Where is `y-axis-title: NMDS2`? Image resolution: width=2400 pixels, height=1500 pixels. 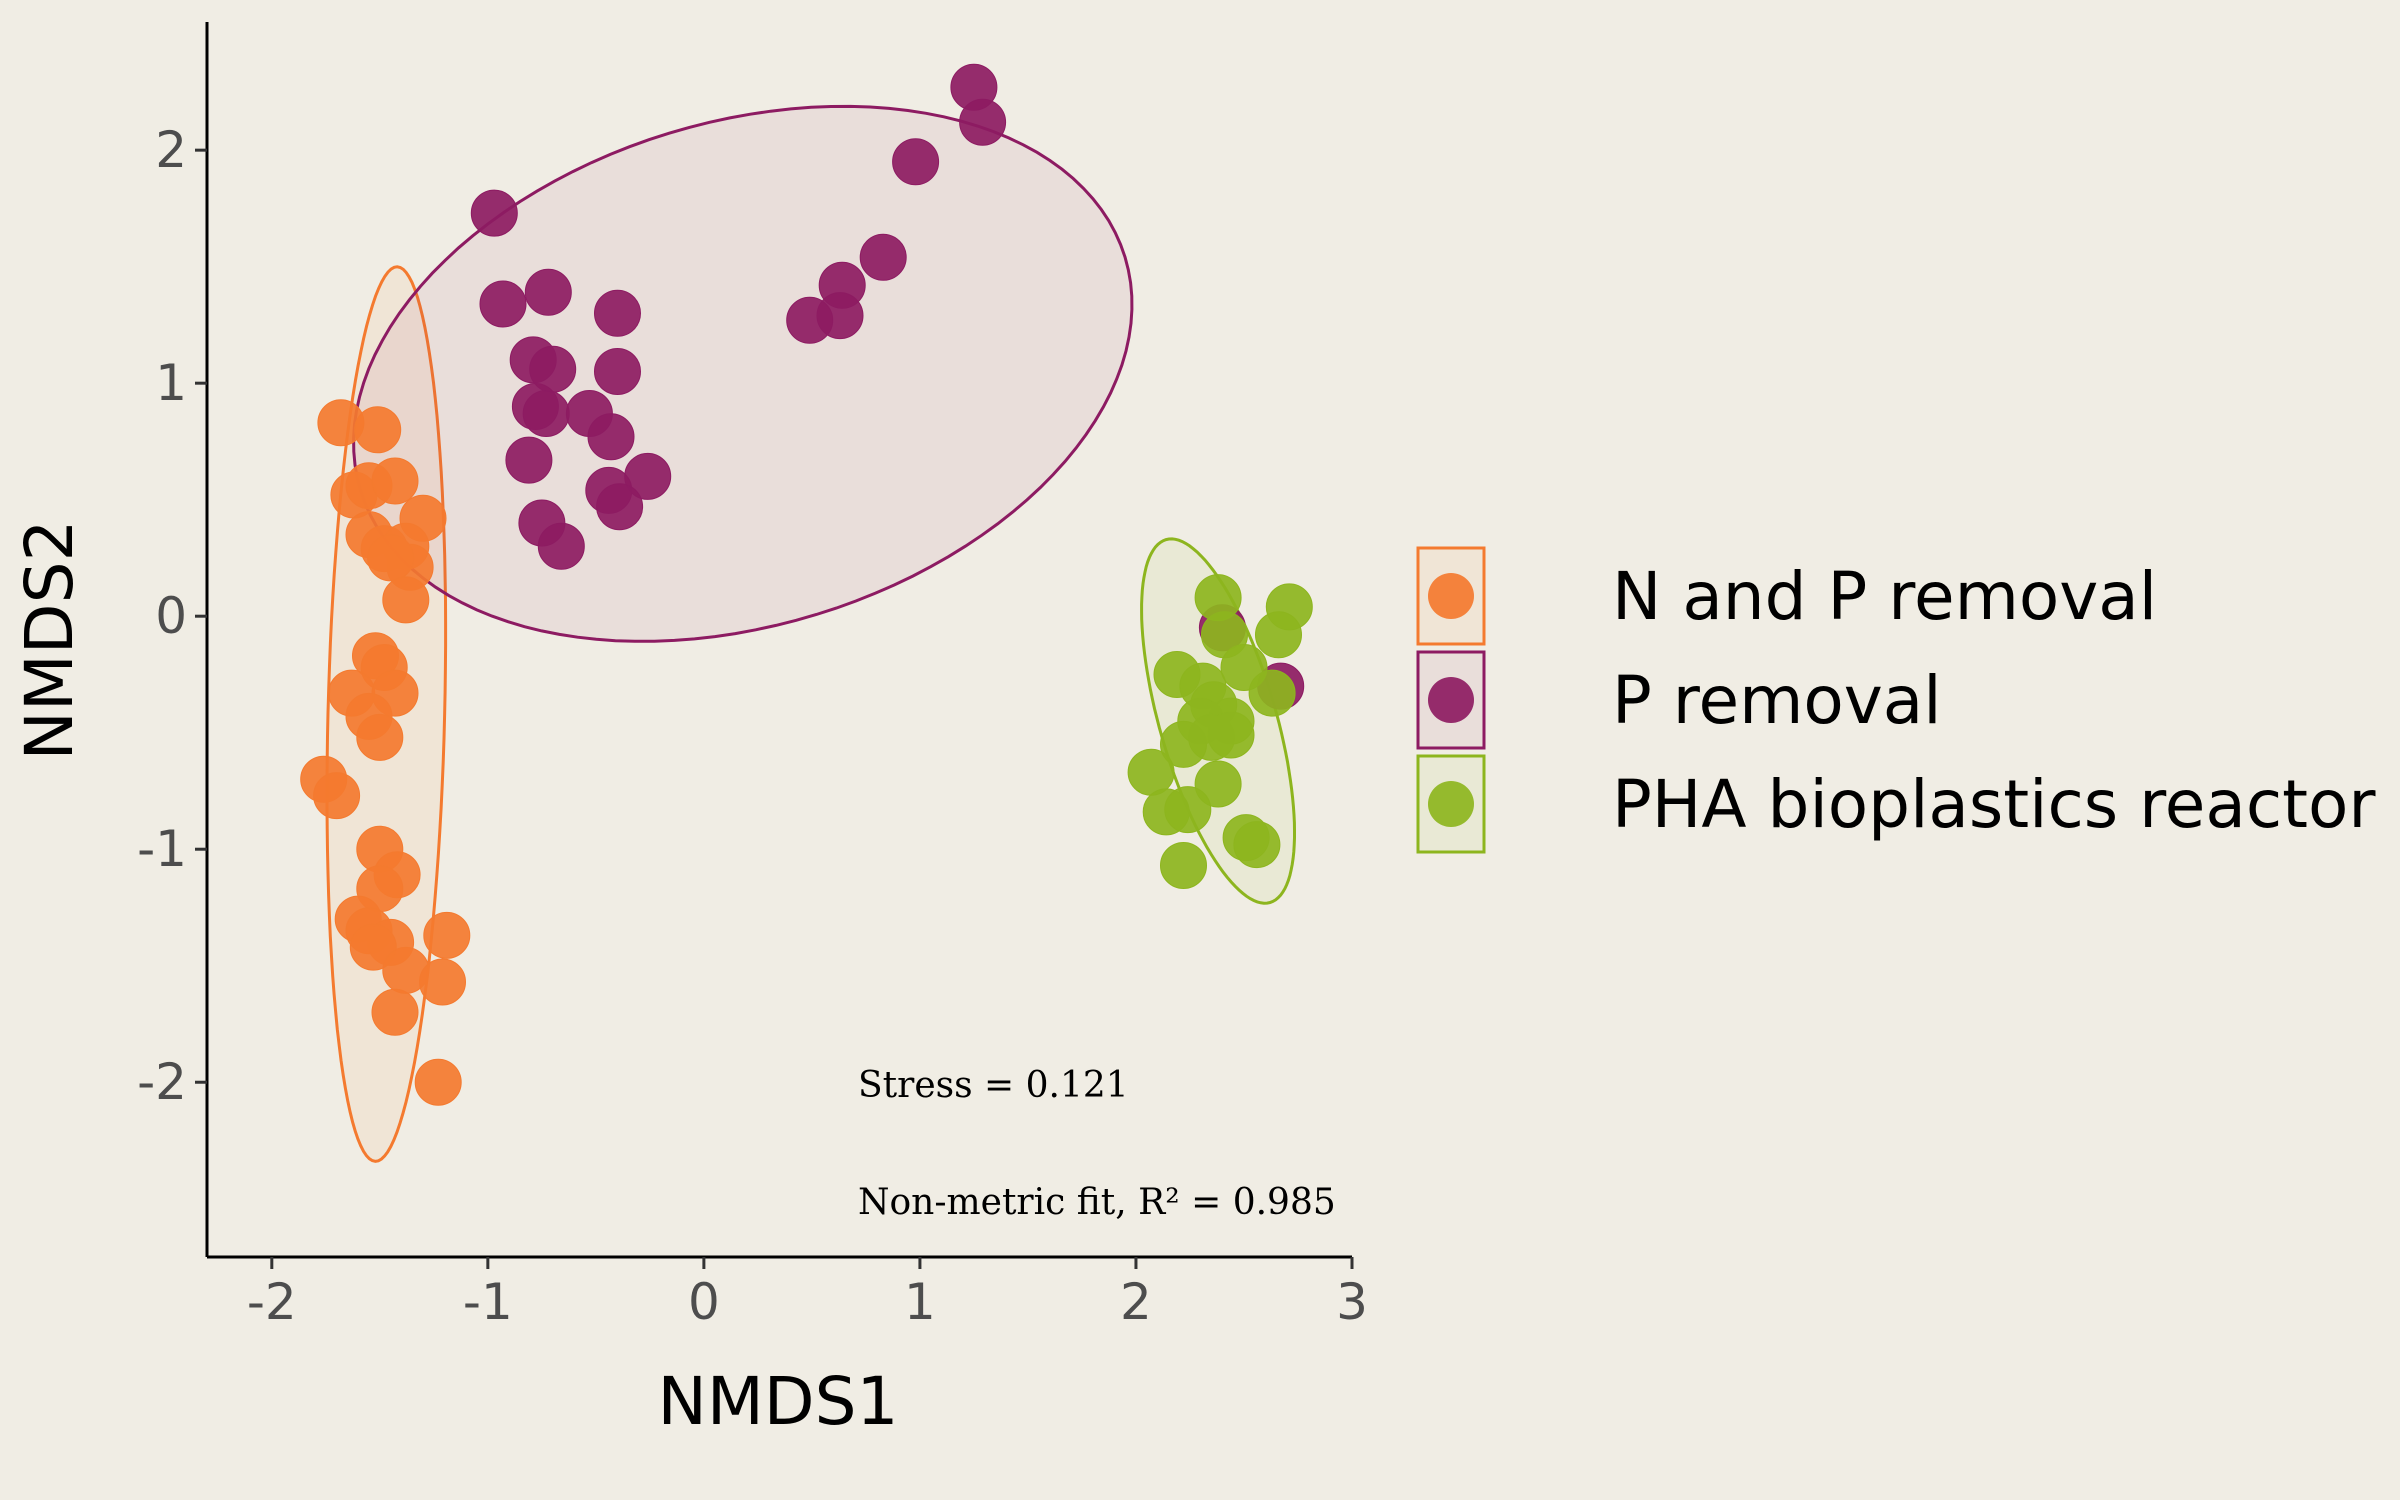
y-axis-title: NMDS2 is located at coordinates (49, 639).